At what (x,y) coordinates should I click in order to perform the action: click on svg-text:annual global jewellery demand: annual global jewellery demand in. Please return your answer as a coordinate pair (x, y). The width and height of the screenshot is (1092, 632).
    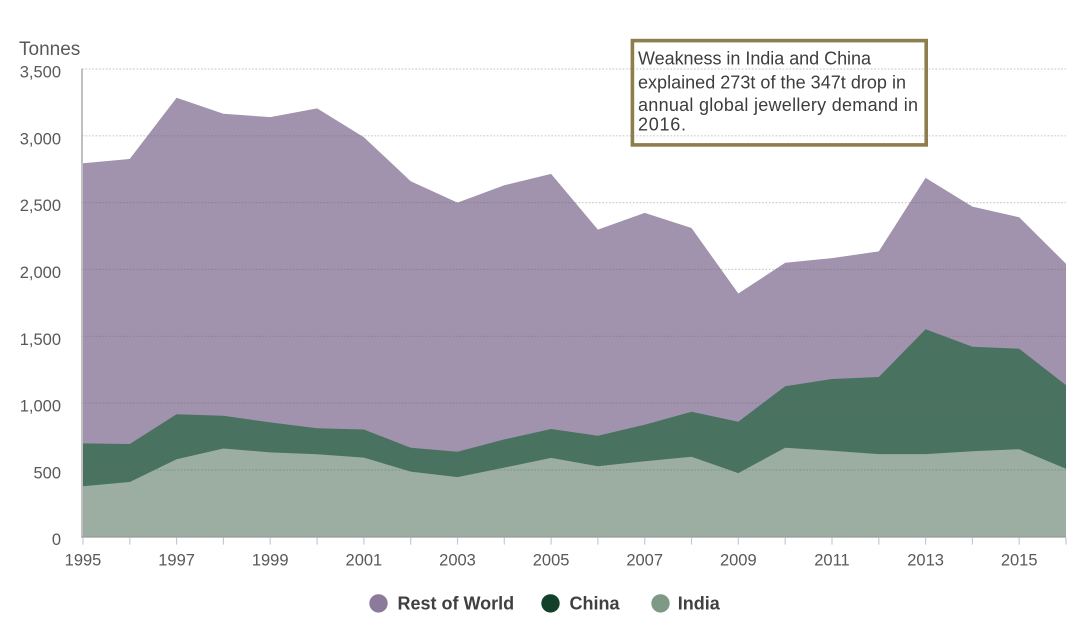
    Looking at the image, I should click on (778, 105).